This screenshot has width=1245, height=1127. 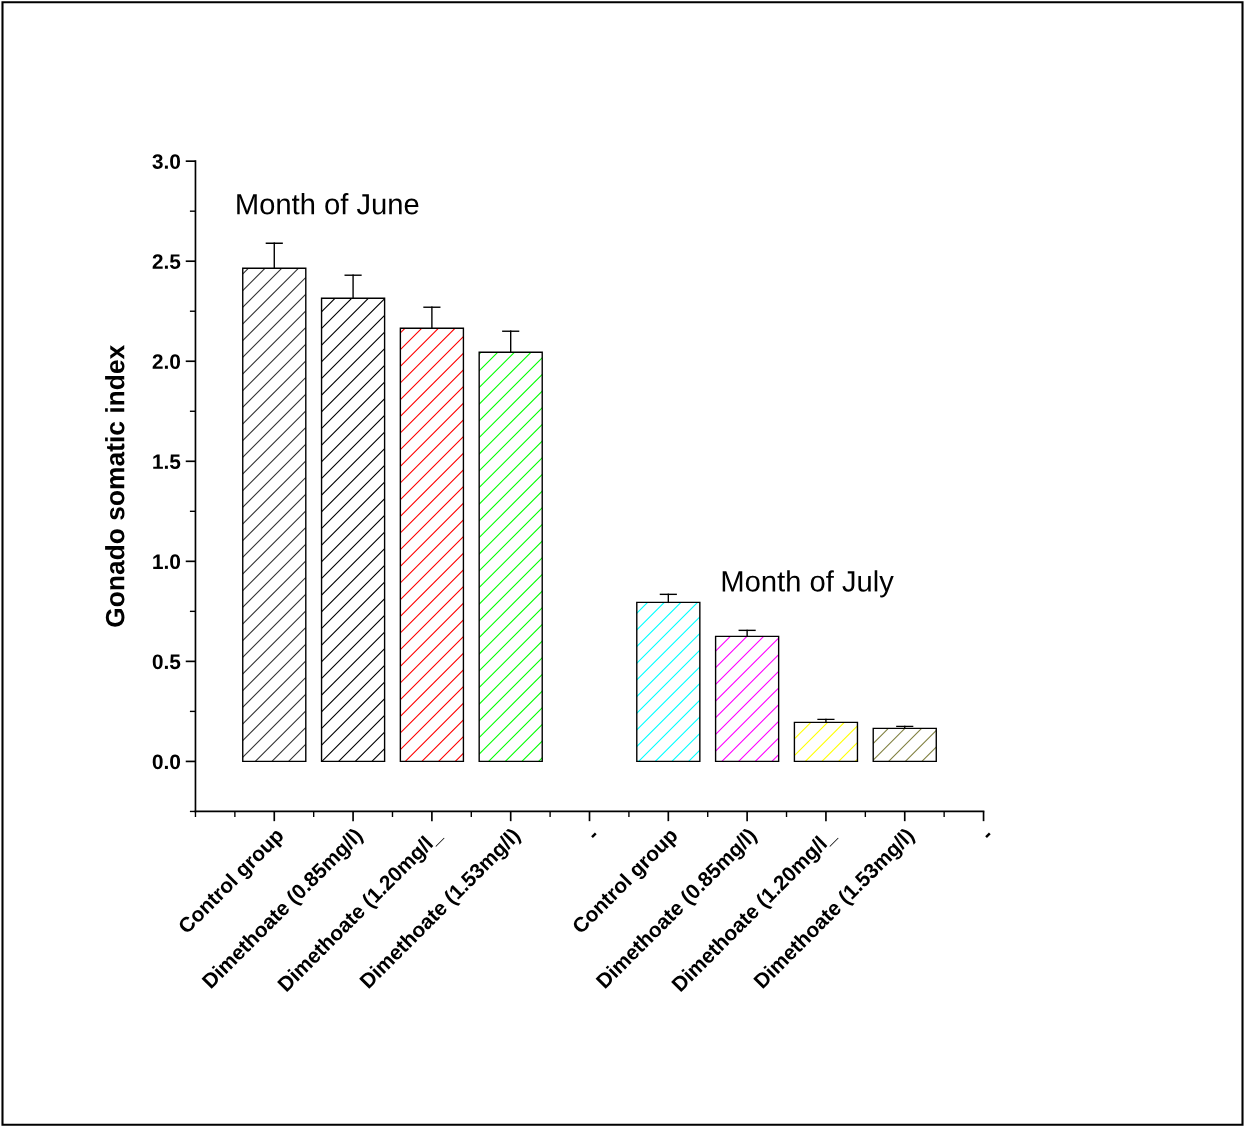 What do you see at coordinates (167, 562) in the screenshot?
I see `y-tick-label: 1.0` at bounding box center [167, 562].